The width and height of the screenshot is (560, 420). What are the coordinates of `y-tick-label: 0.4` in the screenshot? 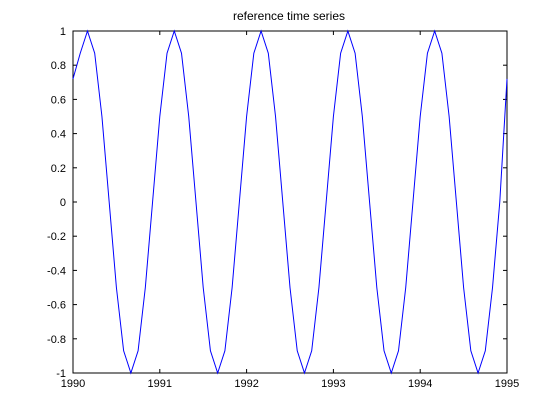 It's located at (58, 135).